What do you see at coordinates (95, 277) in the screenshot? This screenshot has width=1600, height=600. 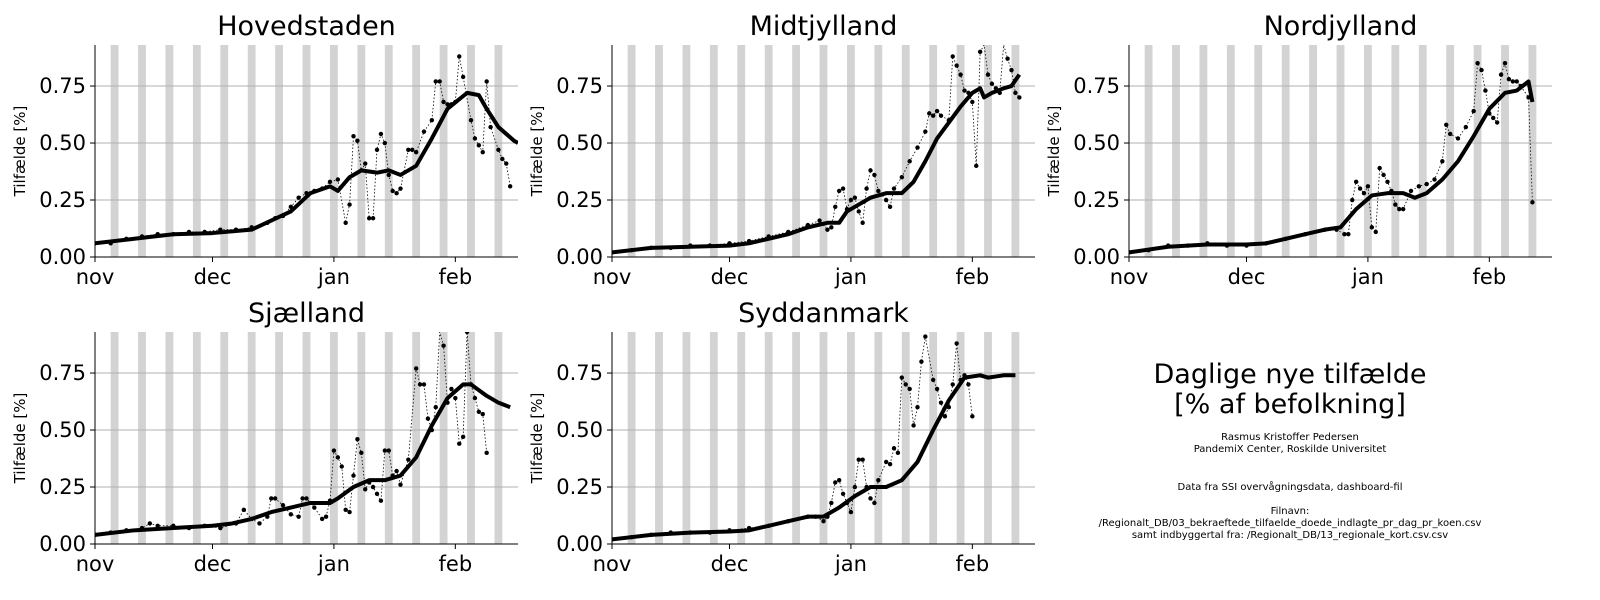 I see `x-tick-label: nov` at bounding box center [95, 277].